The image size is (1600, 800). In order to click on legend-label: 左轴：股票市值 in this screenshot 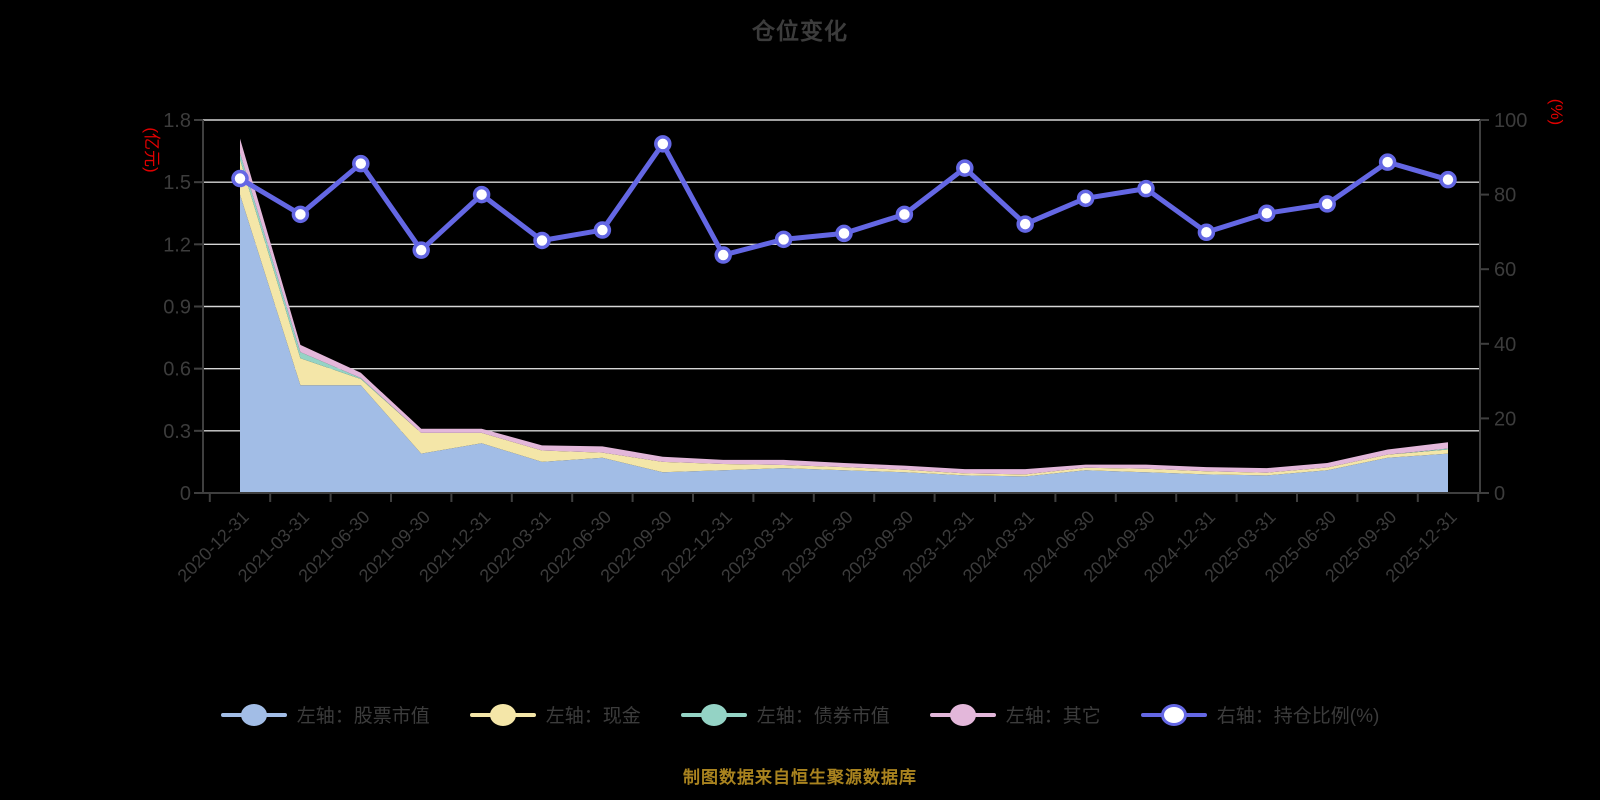, I will do `click(363, 716)`.